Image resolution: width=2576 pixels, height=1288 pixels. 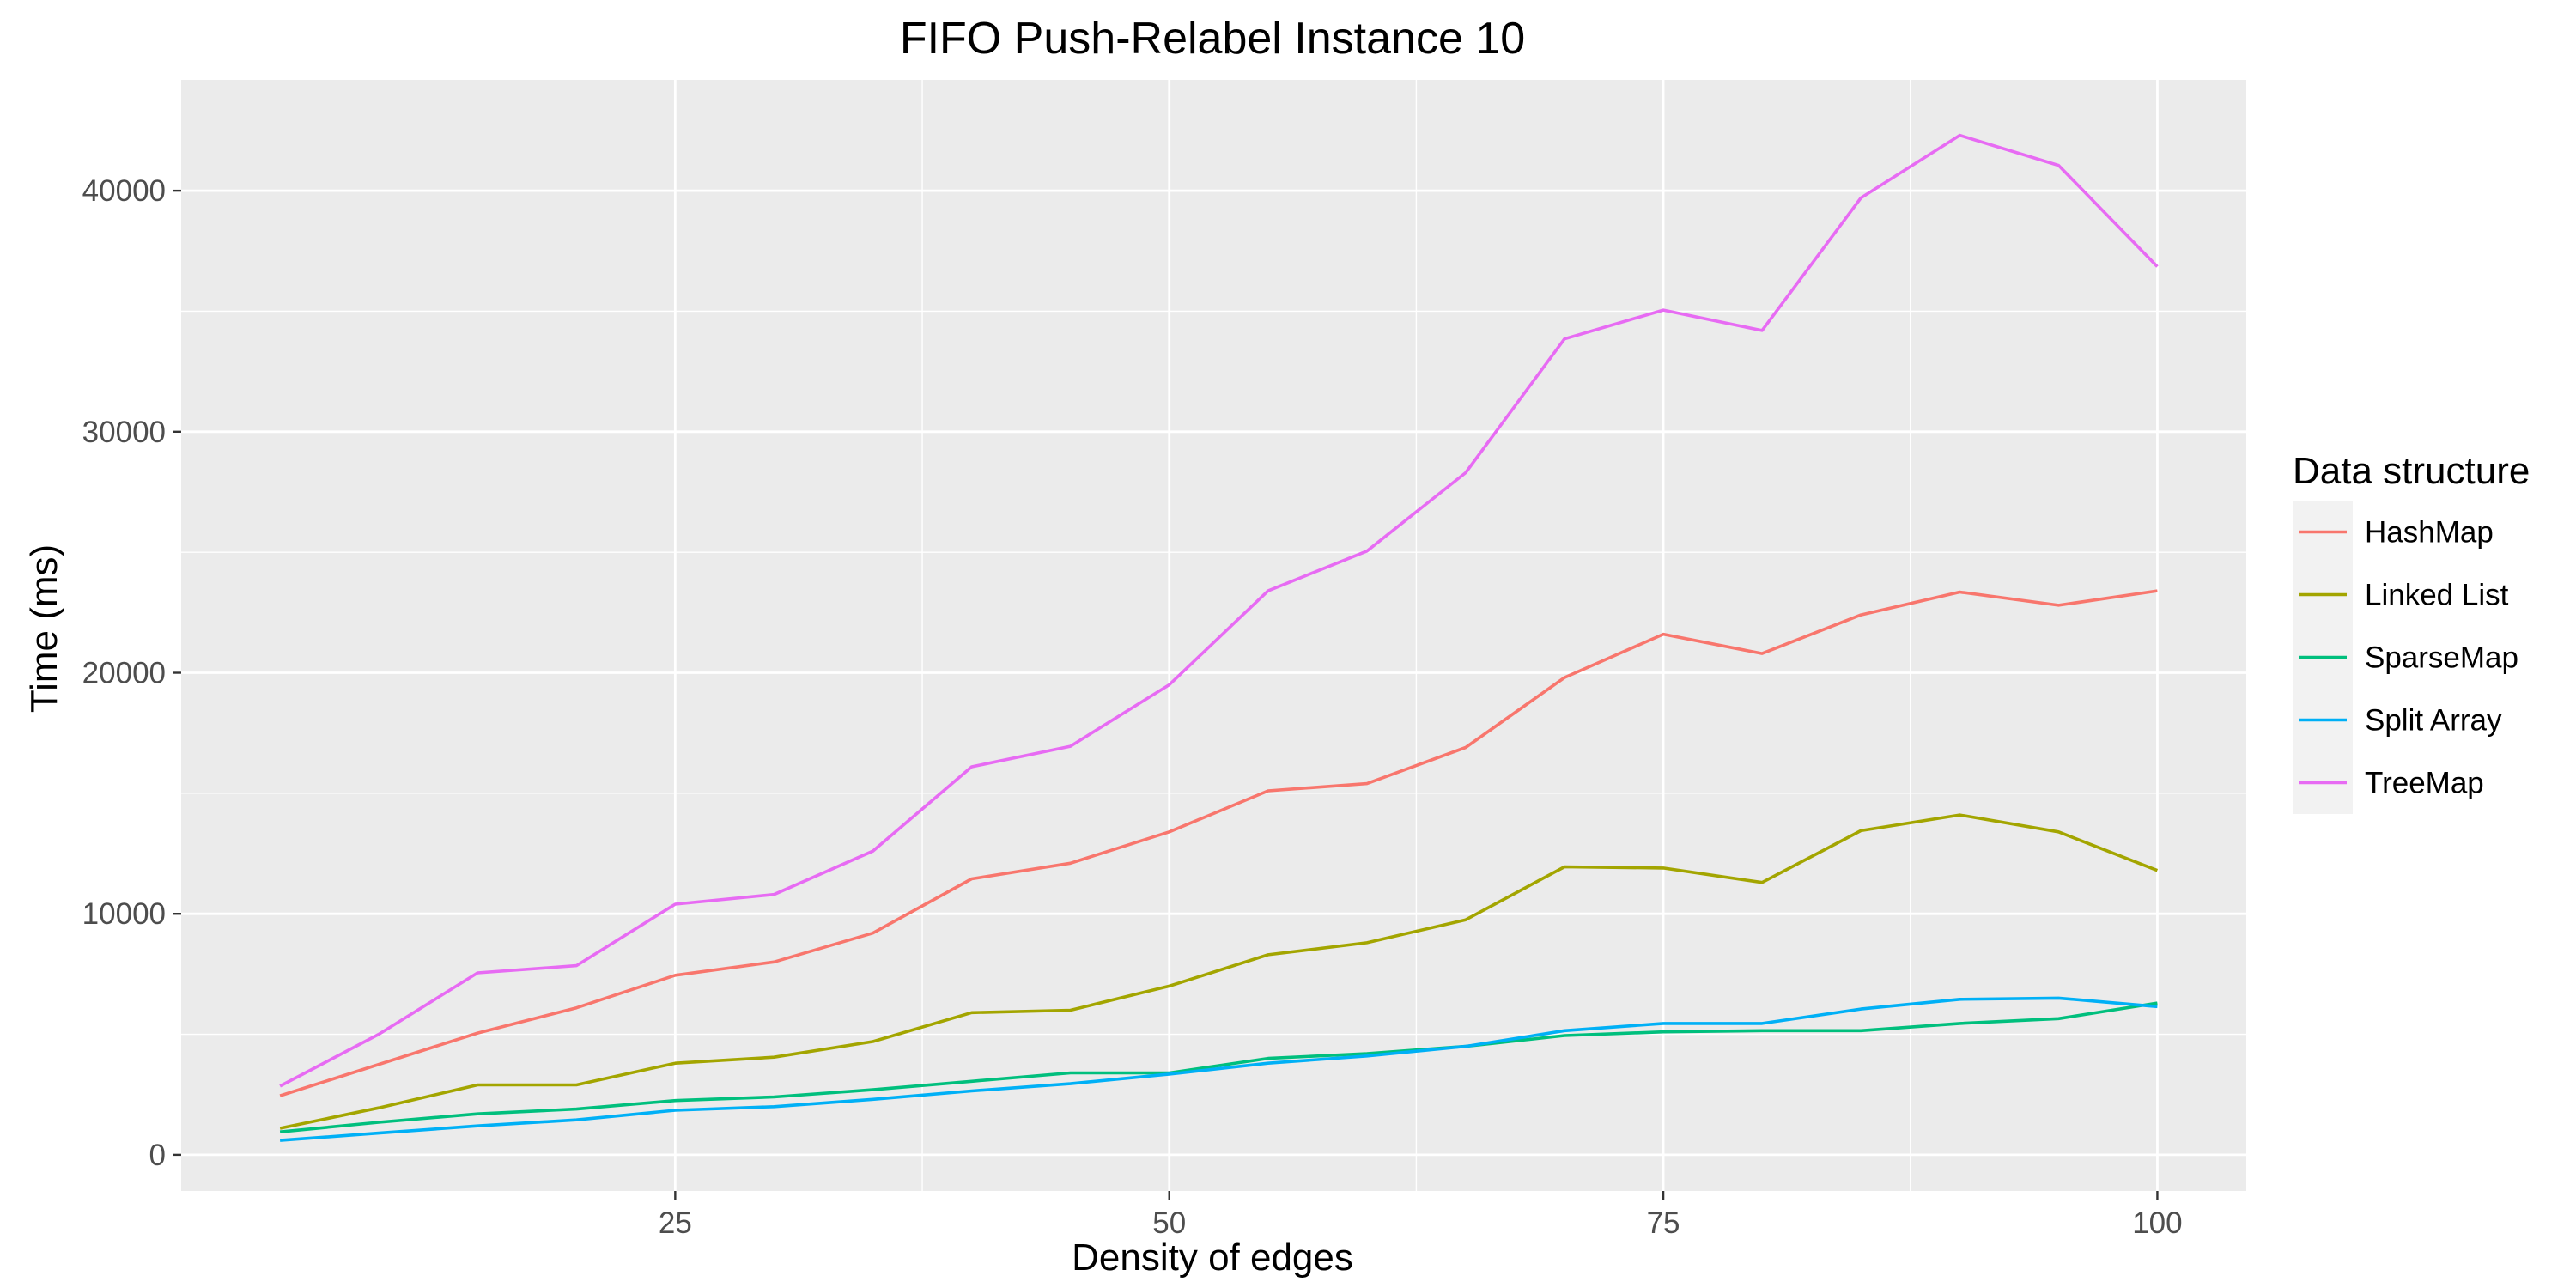 I want to click on series-line-sparsemap, so click(x=1218, y=1067).